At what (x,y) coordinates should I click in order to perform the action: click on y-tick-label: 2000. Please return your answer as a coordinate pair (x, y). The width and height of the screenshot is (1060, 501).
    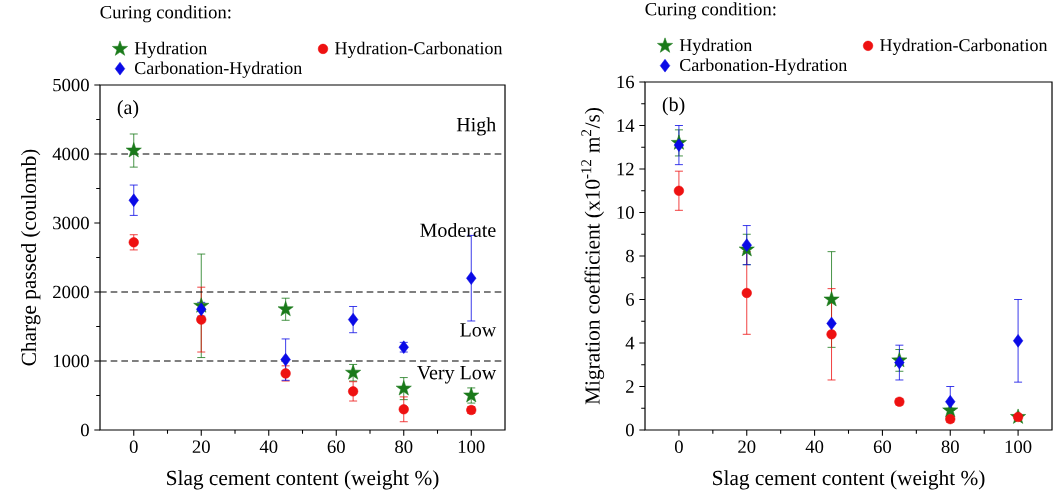
    Looking at the image, I should click on (71, 292).